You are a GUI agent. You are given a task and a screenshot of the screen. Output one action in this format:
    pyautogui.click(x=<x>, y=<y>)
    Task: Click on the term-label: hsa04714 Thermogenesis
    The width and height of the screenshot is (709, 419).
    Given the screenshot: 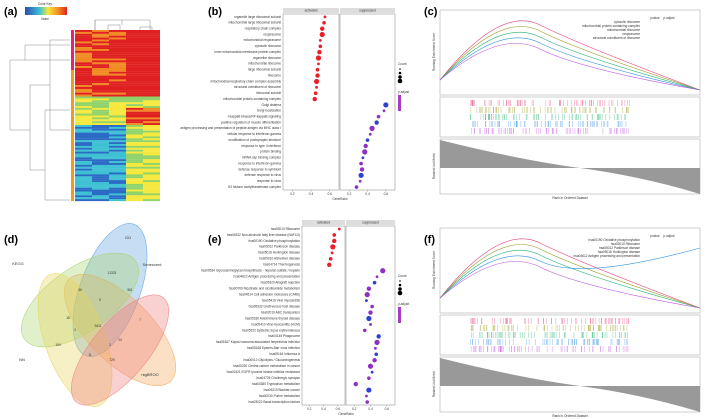 What is the action you would take?
    pyautogui.click(x=281, y=265)
    